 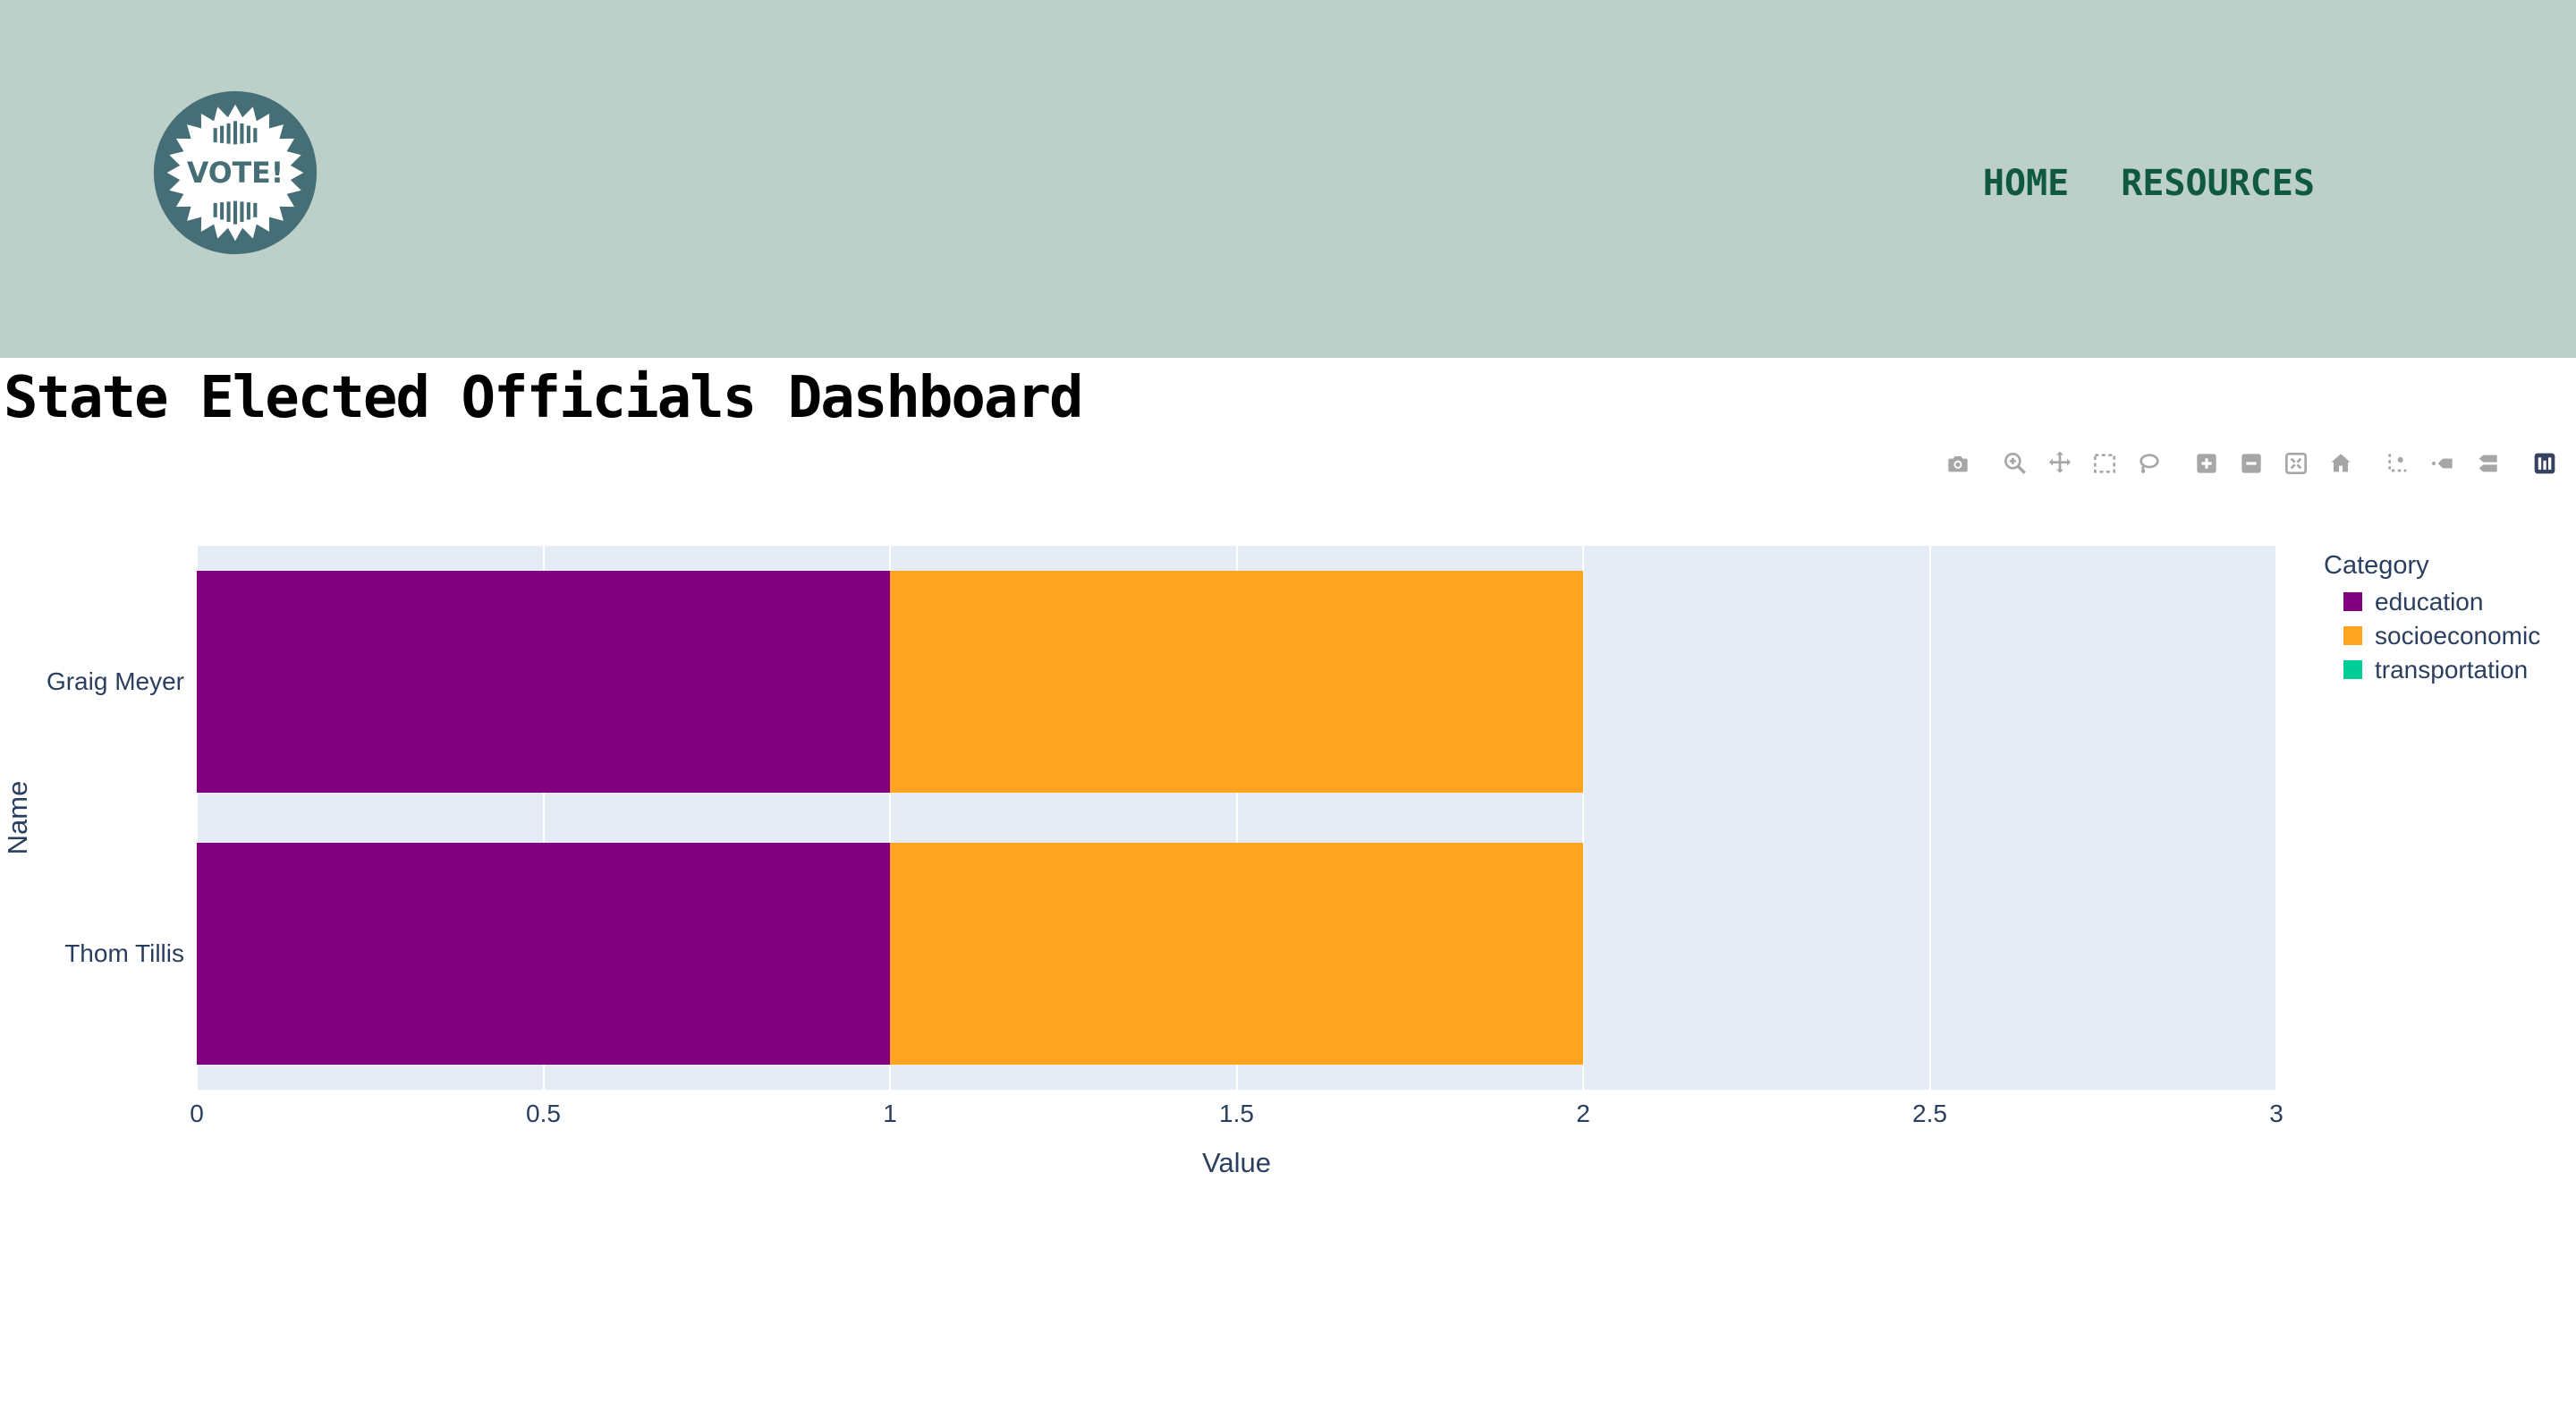 What do you see at coordinates (2296, 464) in the screenshot?
I see `autoscale-icon` at bounding box center [2296, 464].